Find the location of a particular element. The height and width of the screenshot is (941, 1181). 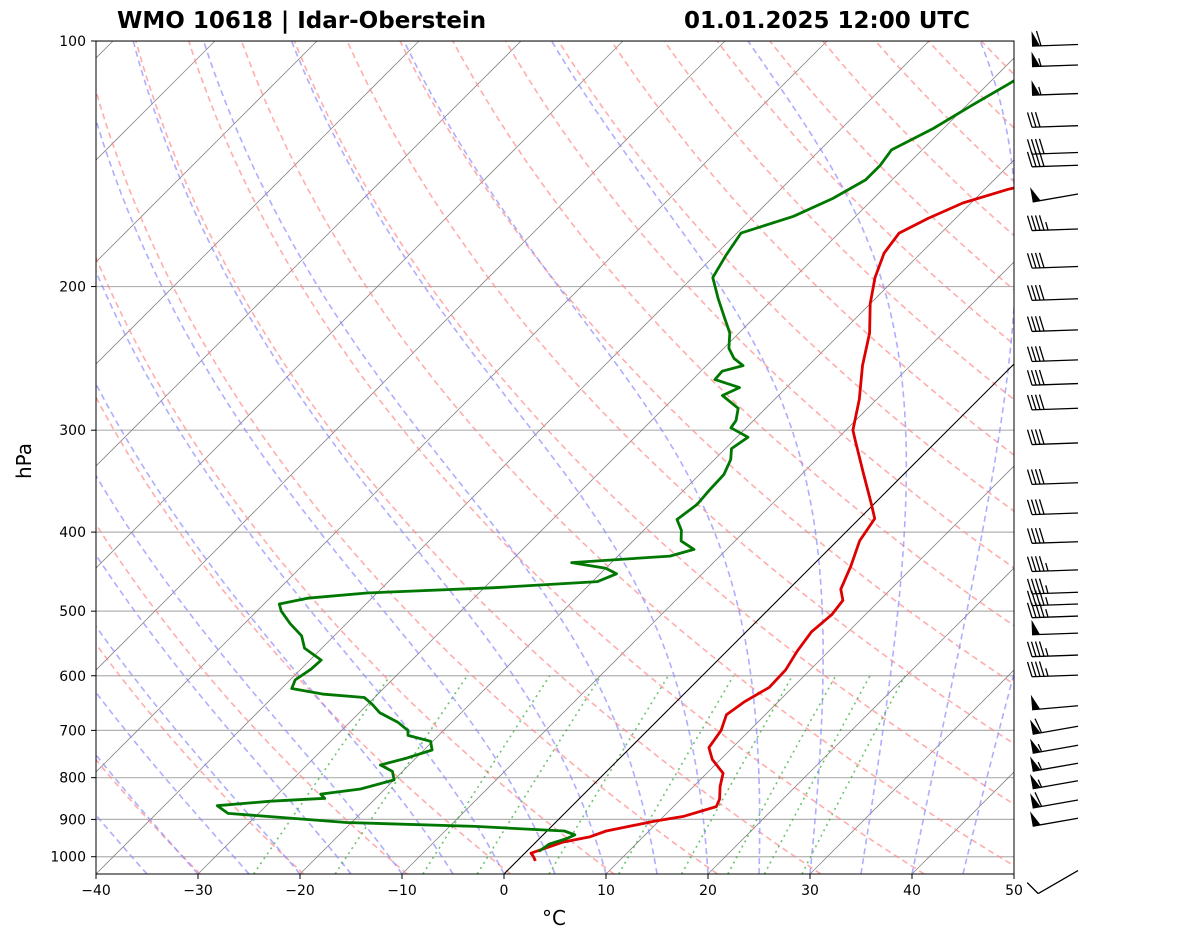

y-tick-label: 400 is located at coordinates (72, 533).